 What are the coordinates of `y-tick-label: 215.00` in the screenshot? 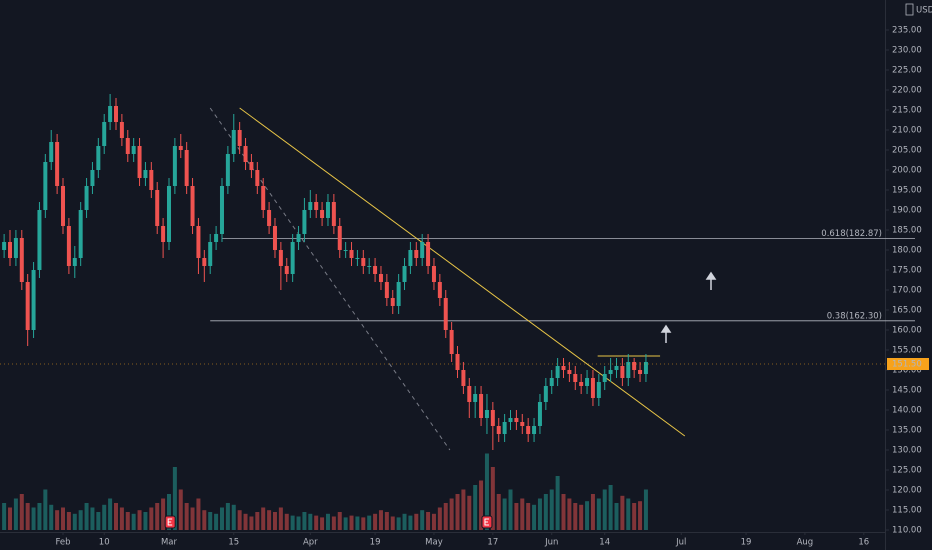 It's located at (907, 111).